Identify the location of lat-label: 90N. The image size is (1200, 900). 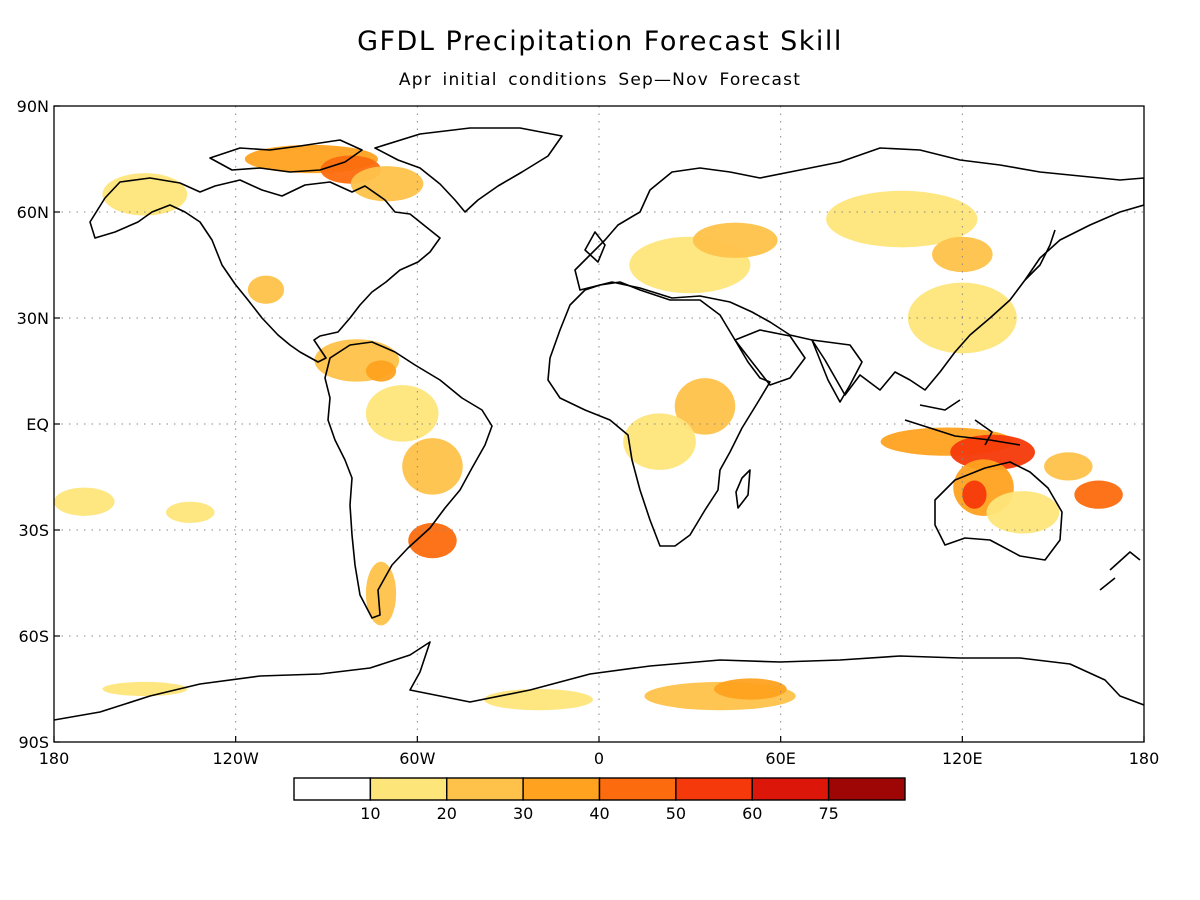
(33, 106).